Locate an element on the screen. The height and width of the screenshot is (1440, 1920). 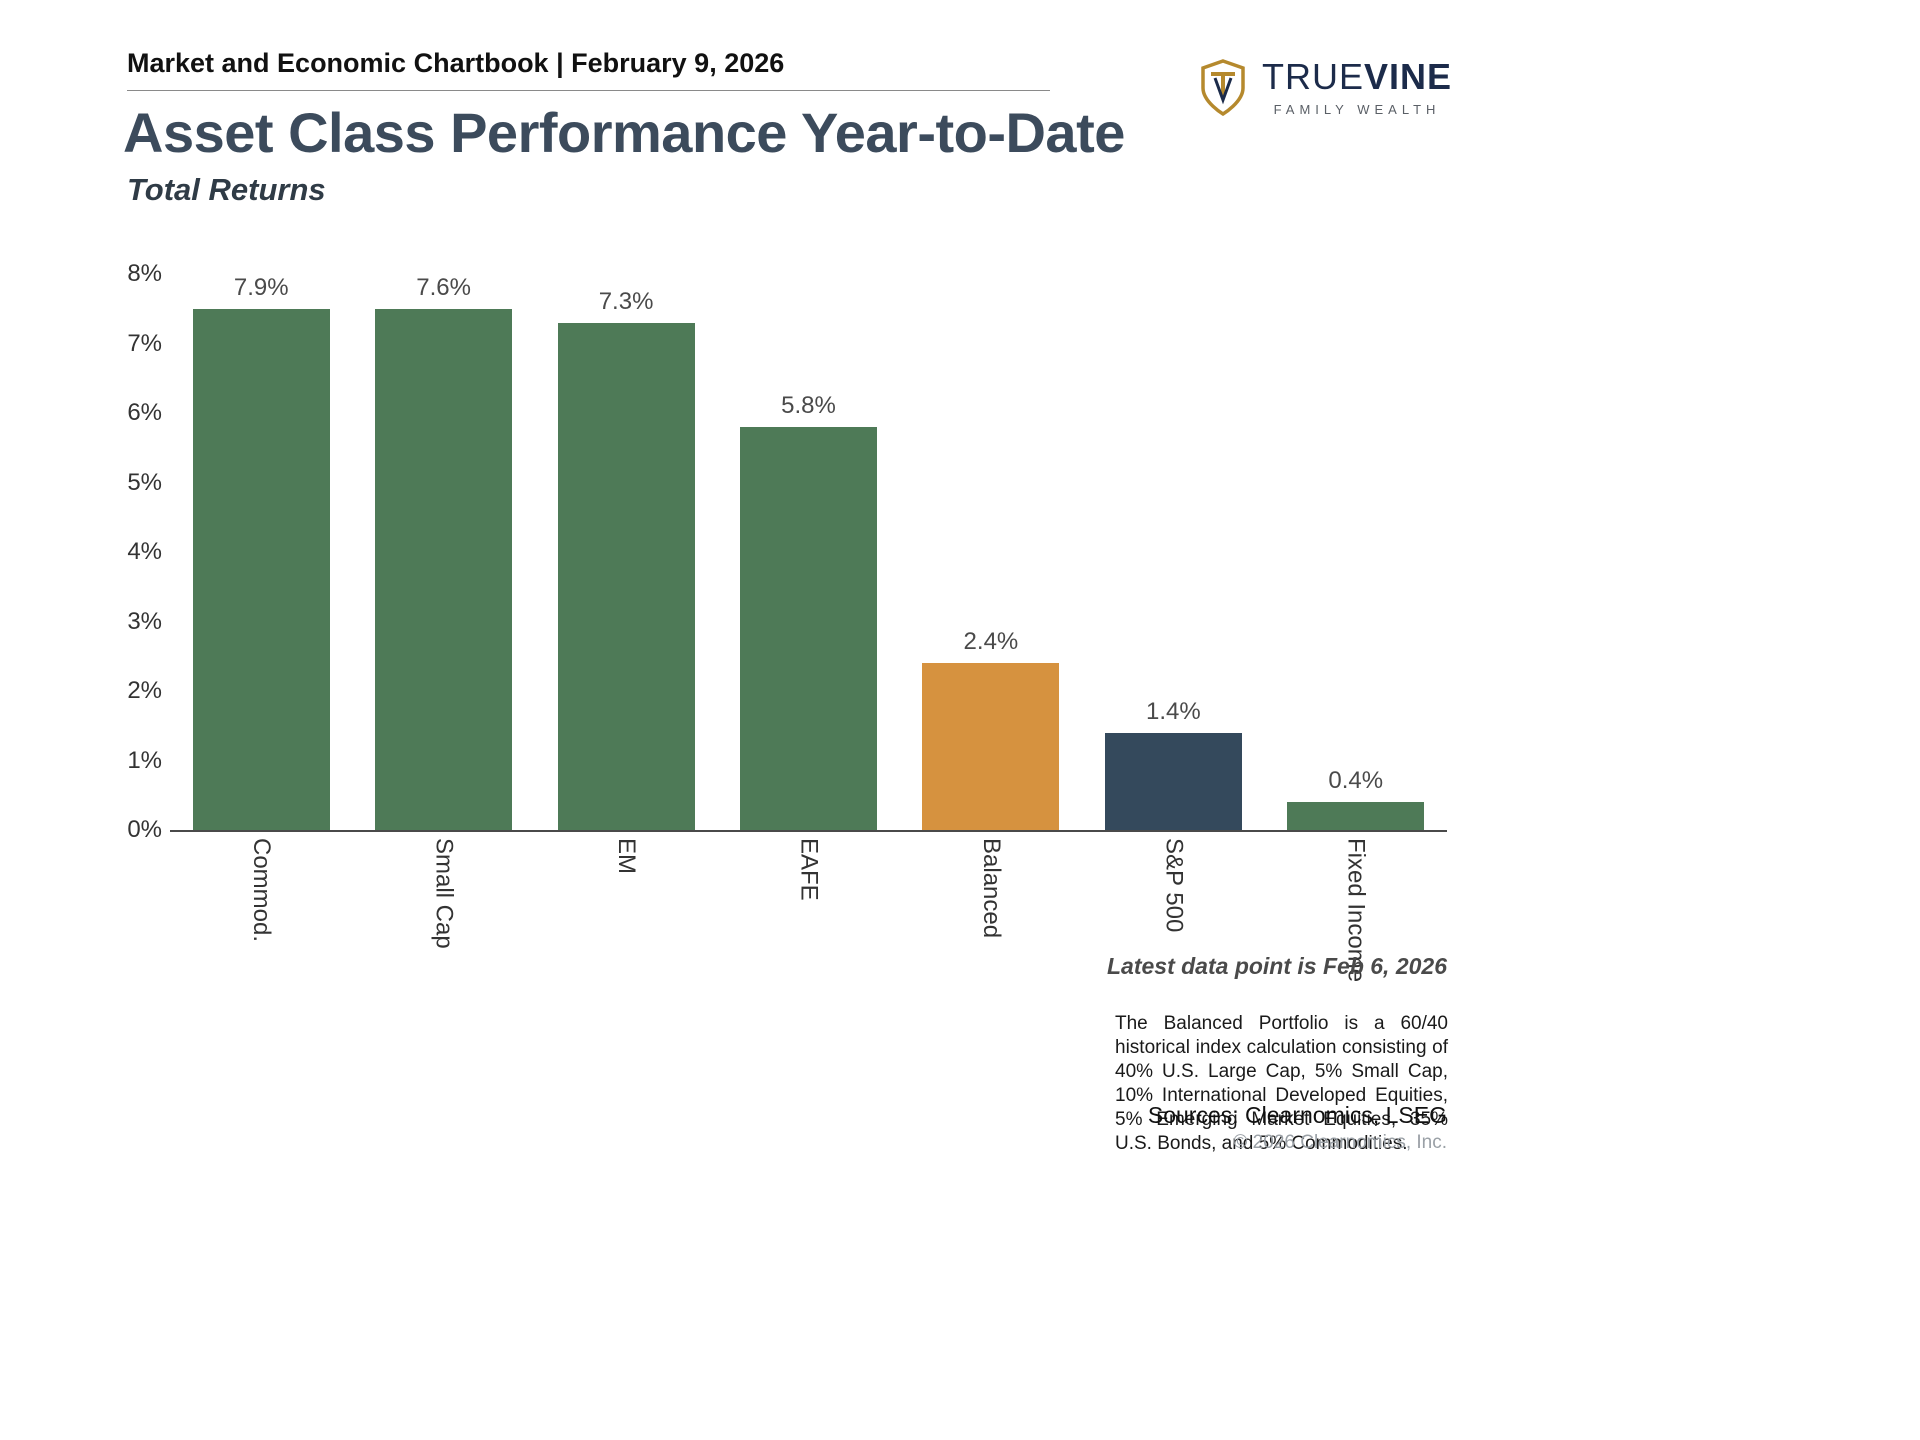
bar-value-label: 7.9% is located at coordinates (261, 287).